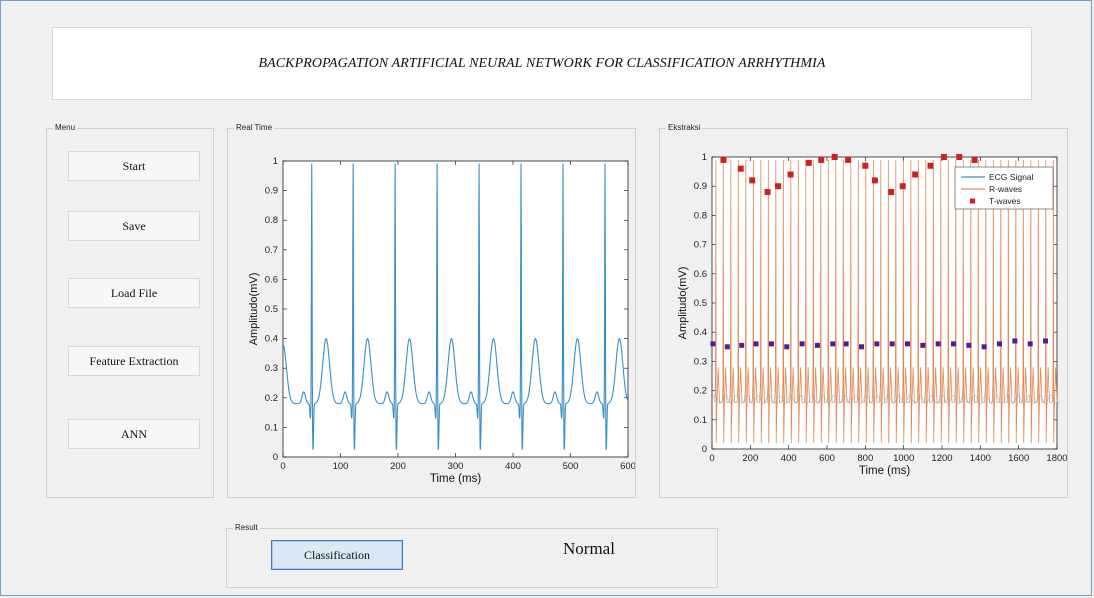  I want to click on save-button: Save, so click(134, 226).